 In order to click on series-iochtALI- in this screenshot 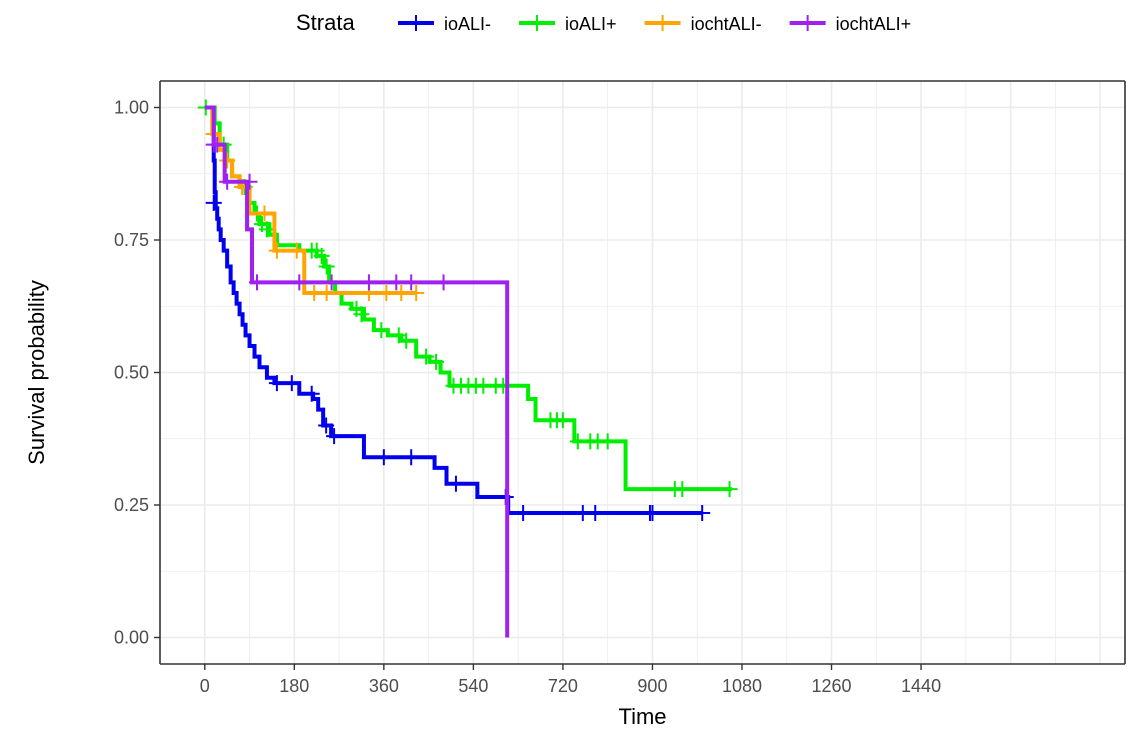, I will do `click(314, 203)`.